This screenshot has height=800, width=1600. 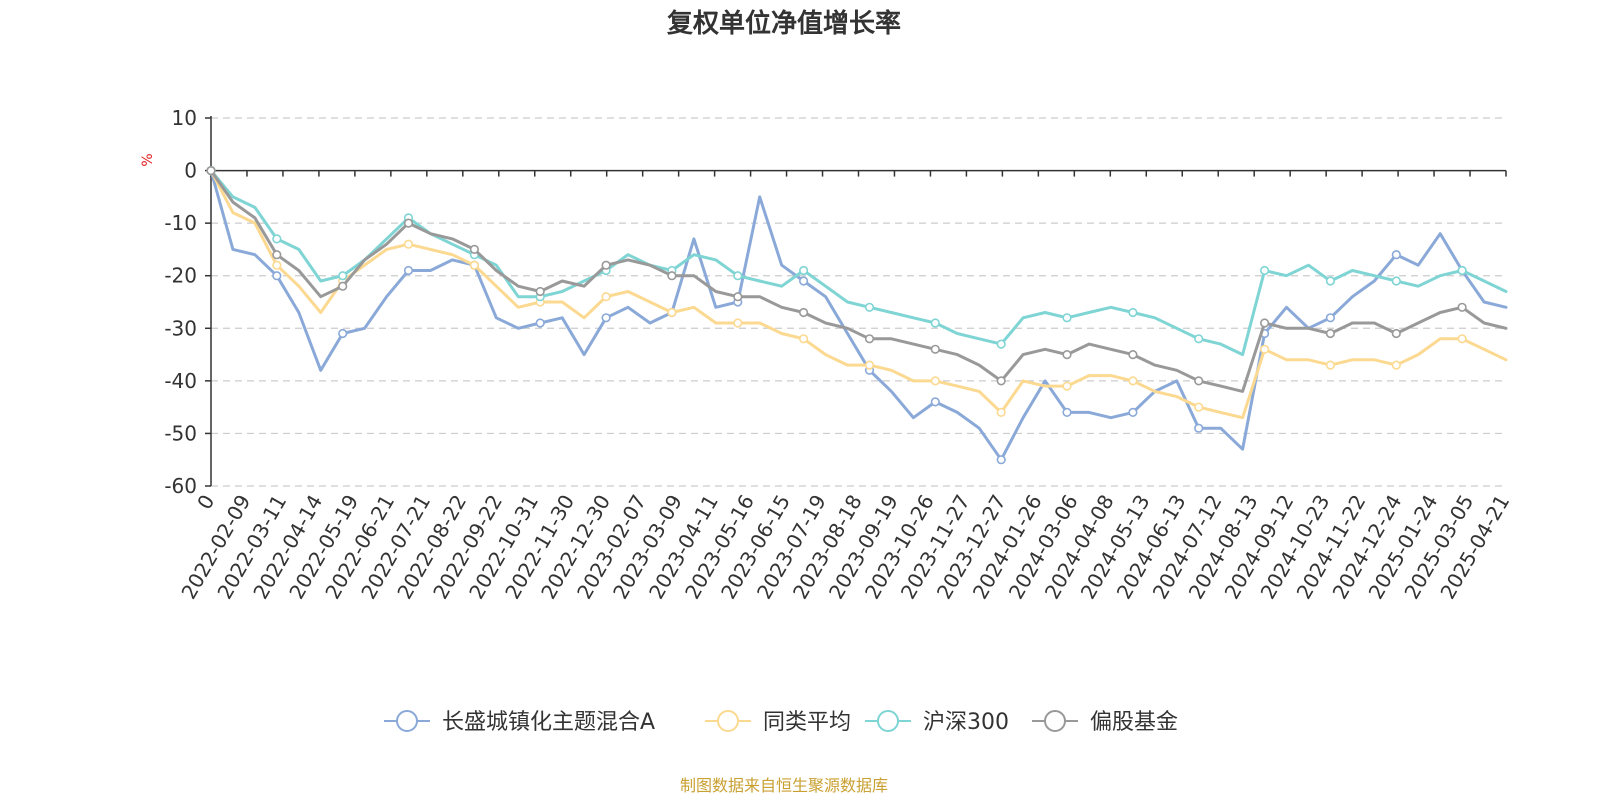 I want to click on legend-label: 同类平均, so click(x=807, y=722).